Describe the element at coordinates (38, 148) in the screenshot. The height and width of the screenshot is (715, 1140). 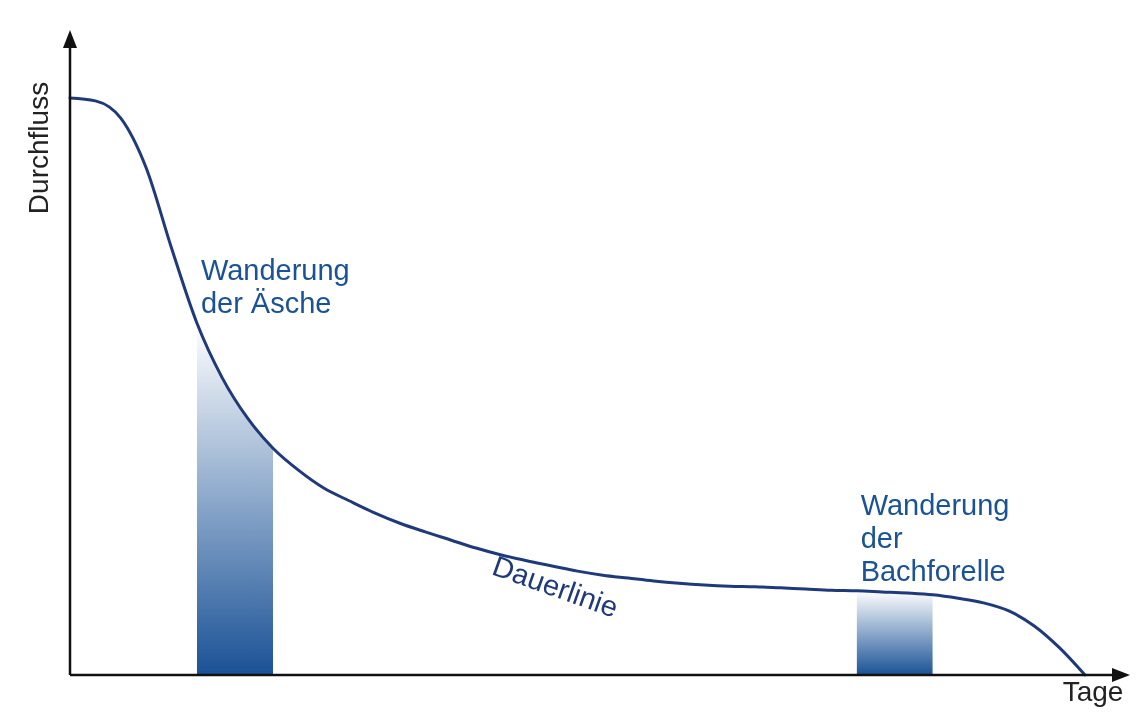
I see `y-axis-title: Durchfluss` at that location.